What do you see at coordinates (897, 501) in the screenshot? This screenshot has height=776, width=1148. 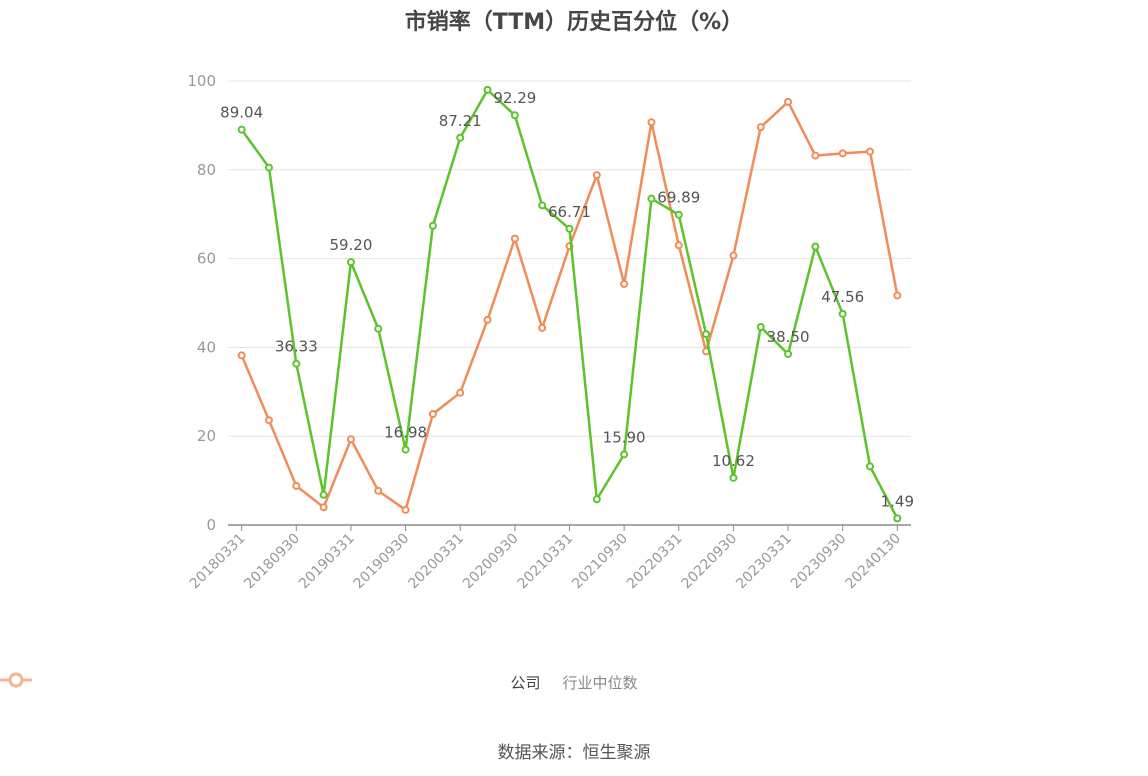 I see `data-label: 1.49` at bounding box center [897, 501].